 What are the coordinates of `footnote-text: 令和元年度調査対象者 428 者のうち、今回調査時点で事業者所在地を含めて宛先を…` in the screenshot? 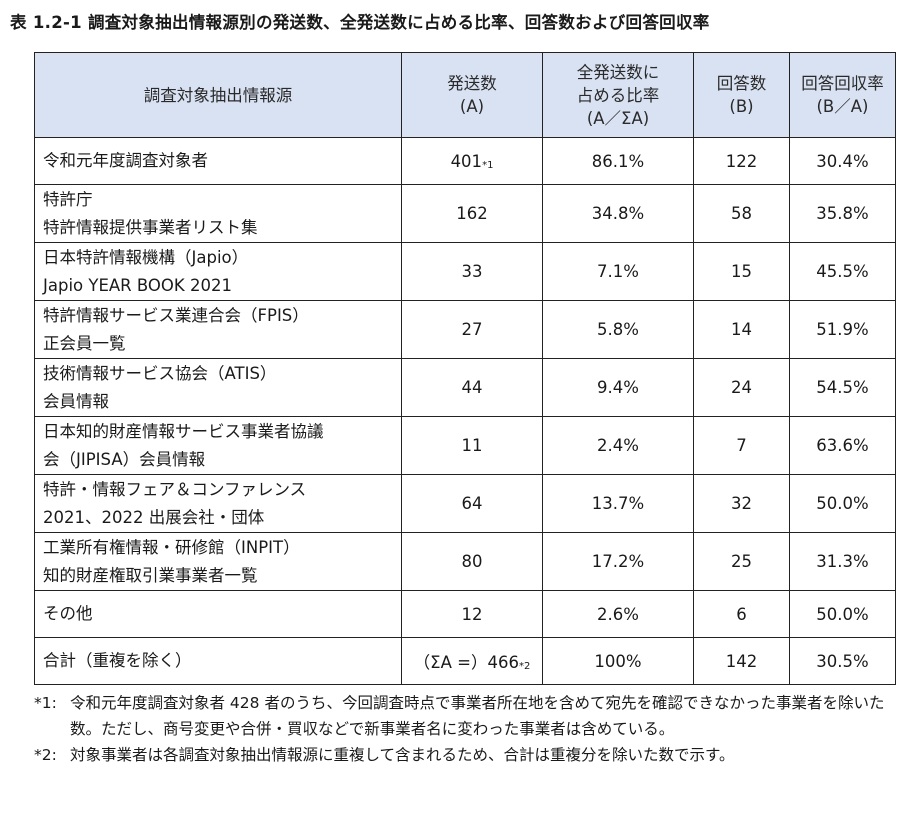 It's located at (477, 716).